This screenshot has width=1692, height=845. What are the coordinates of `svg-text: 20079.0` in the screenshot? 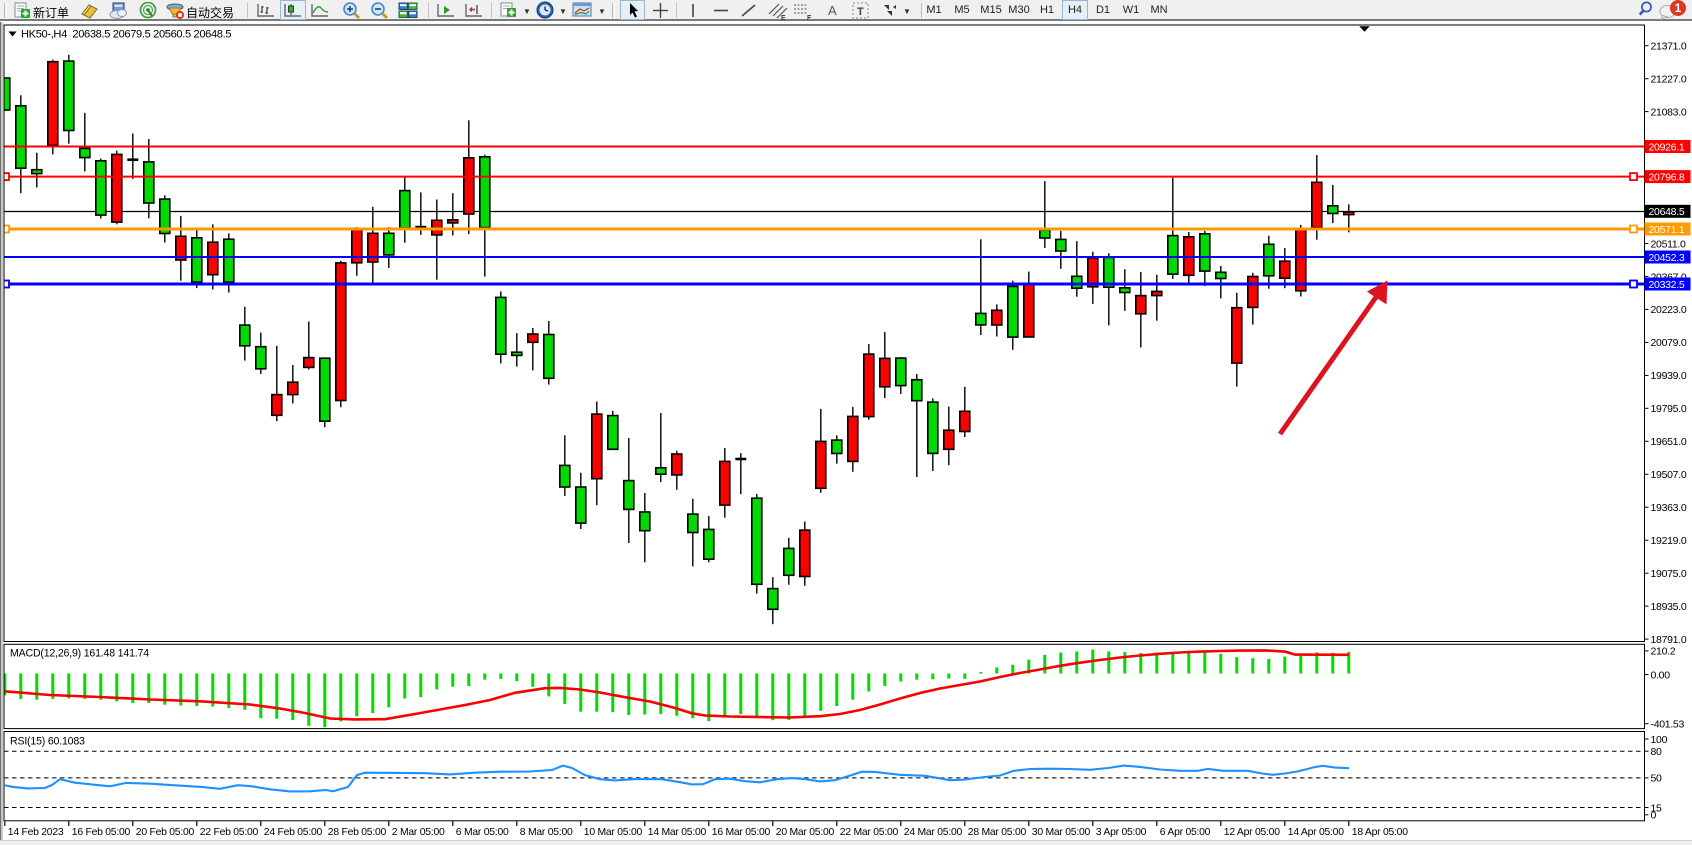 It's located at (1669, 343).